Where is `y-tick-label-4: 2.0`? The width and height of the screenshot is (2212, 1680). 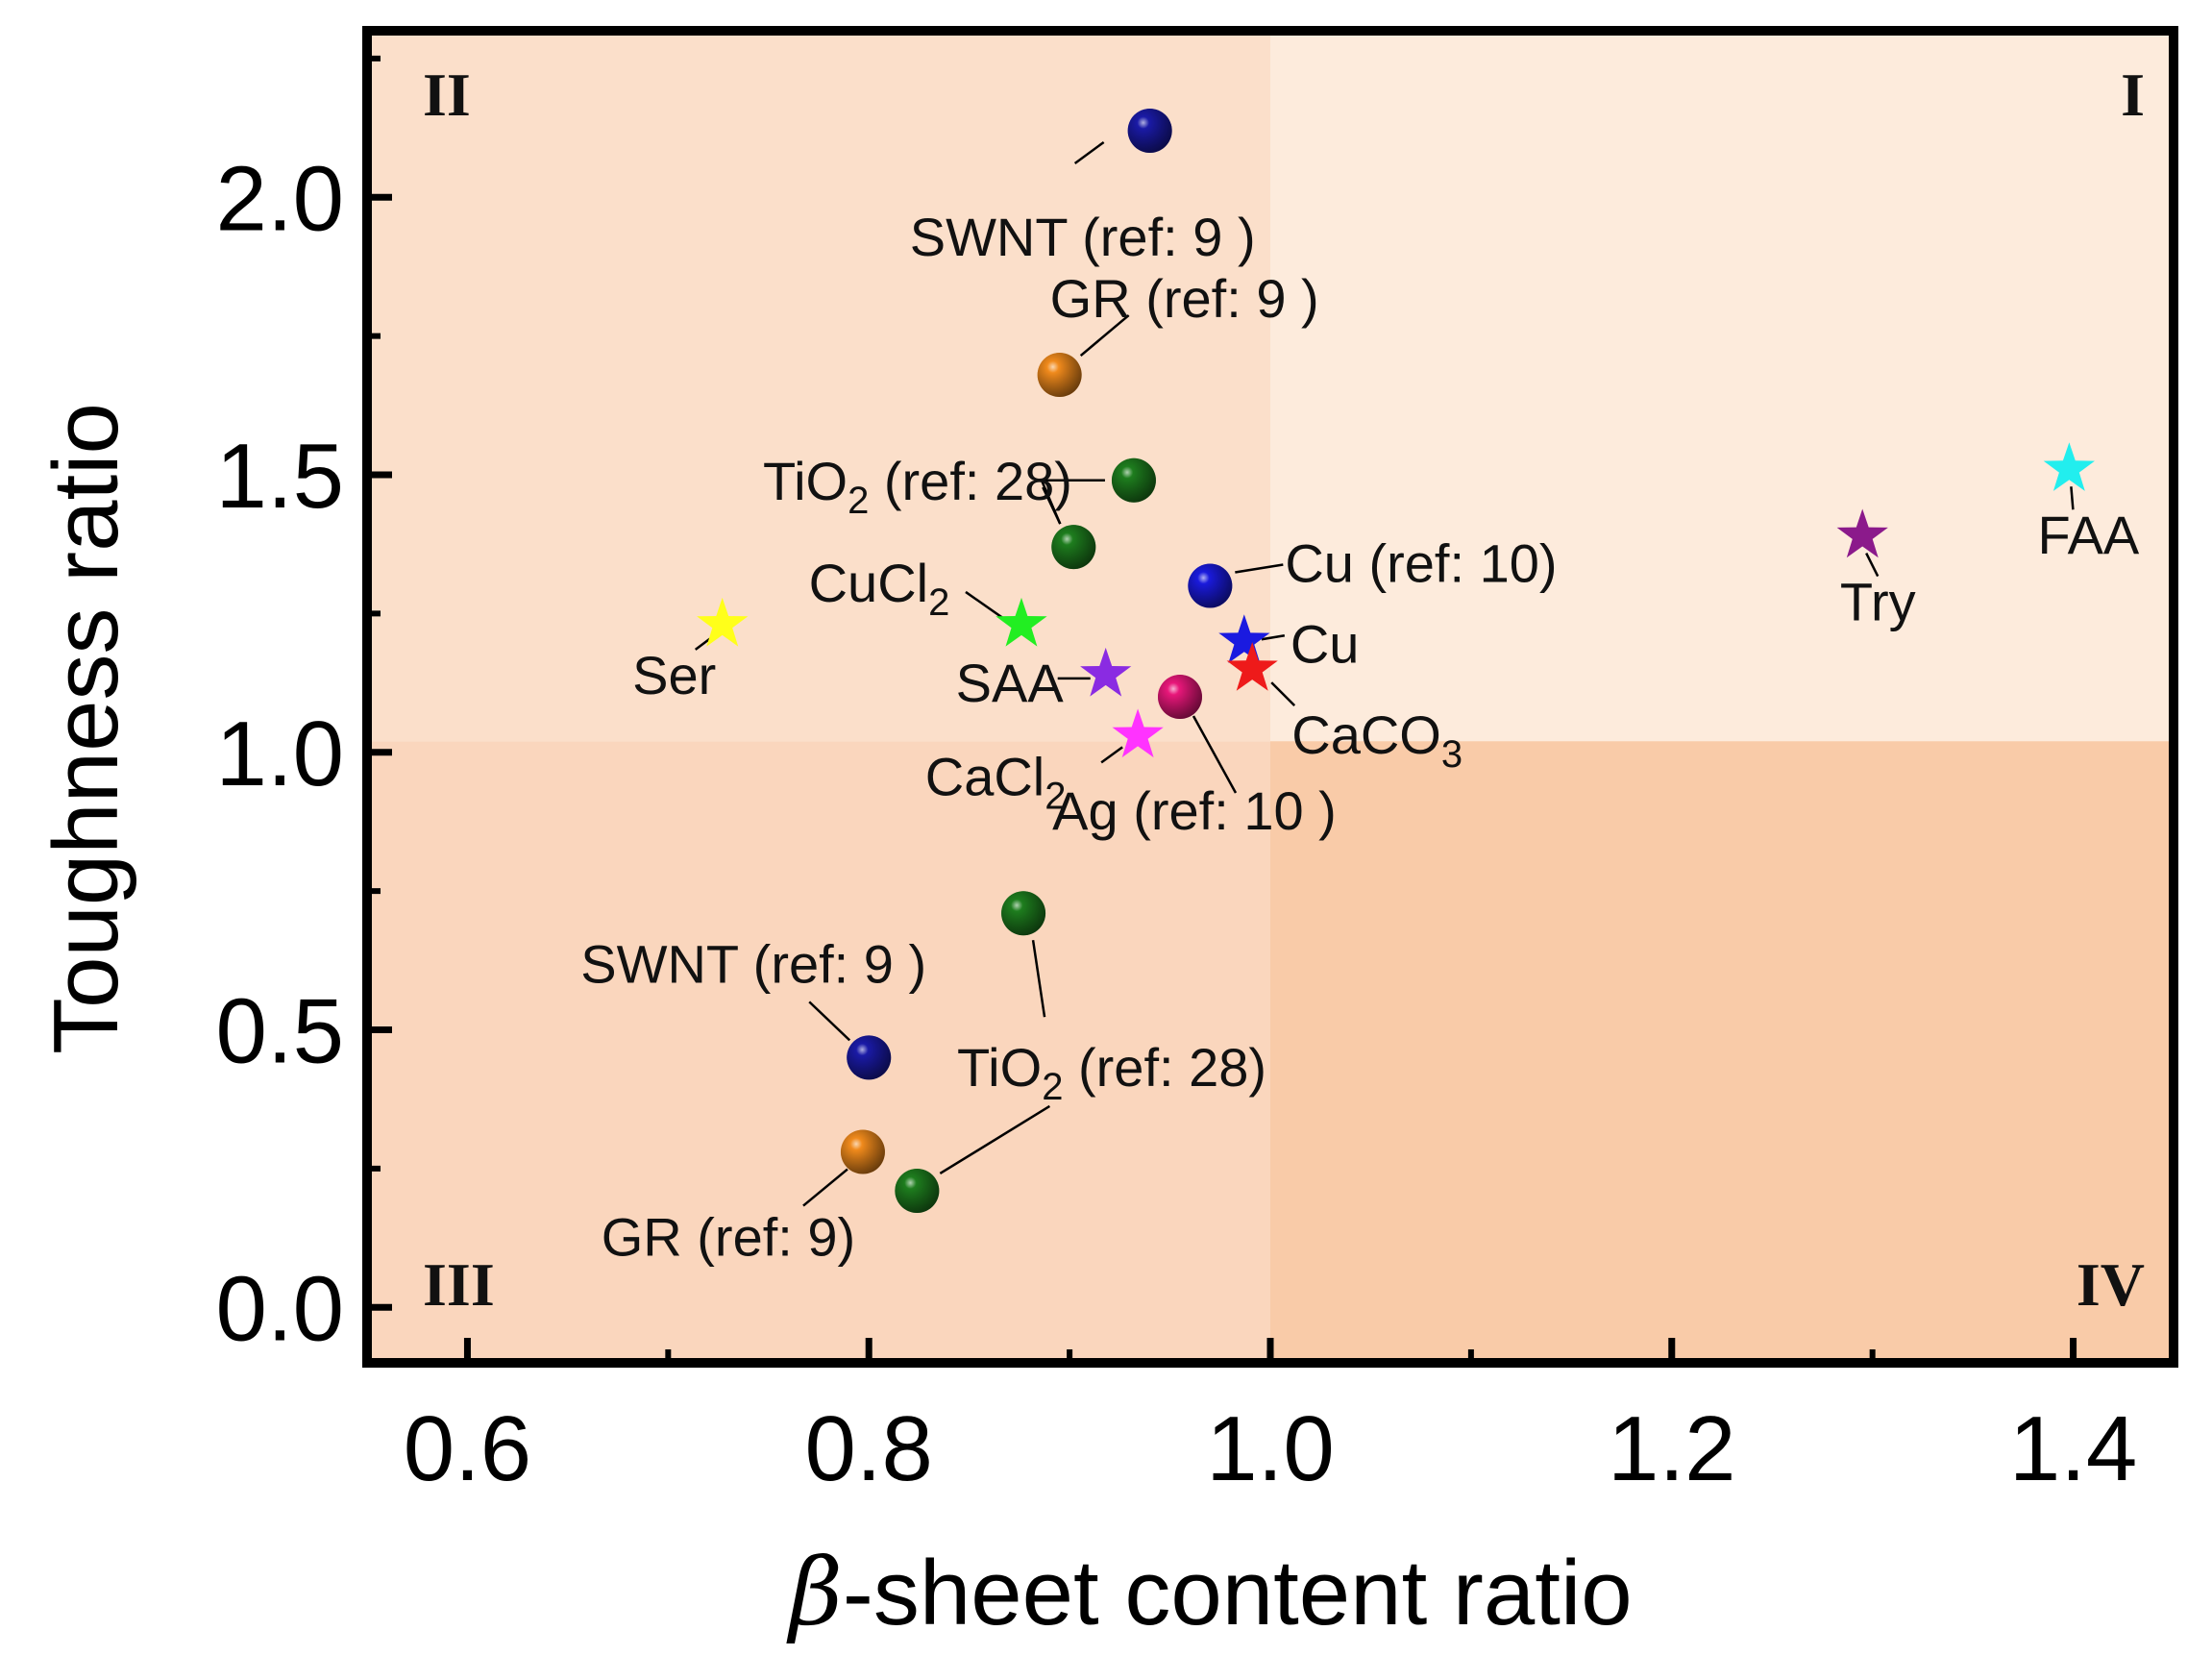
y-tick-label-4: 2.0 is located at coordinates (280, 198).